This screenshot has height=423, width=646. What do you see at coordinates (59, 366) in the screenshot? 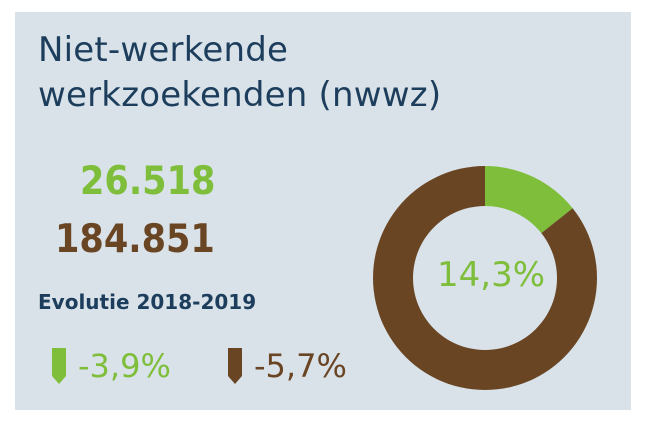
I see `green-down-arrow-icon` at bounding box center [59, 366].